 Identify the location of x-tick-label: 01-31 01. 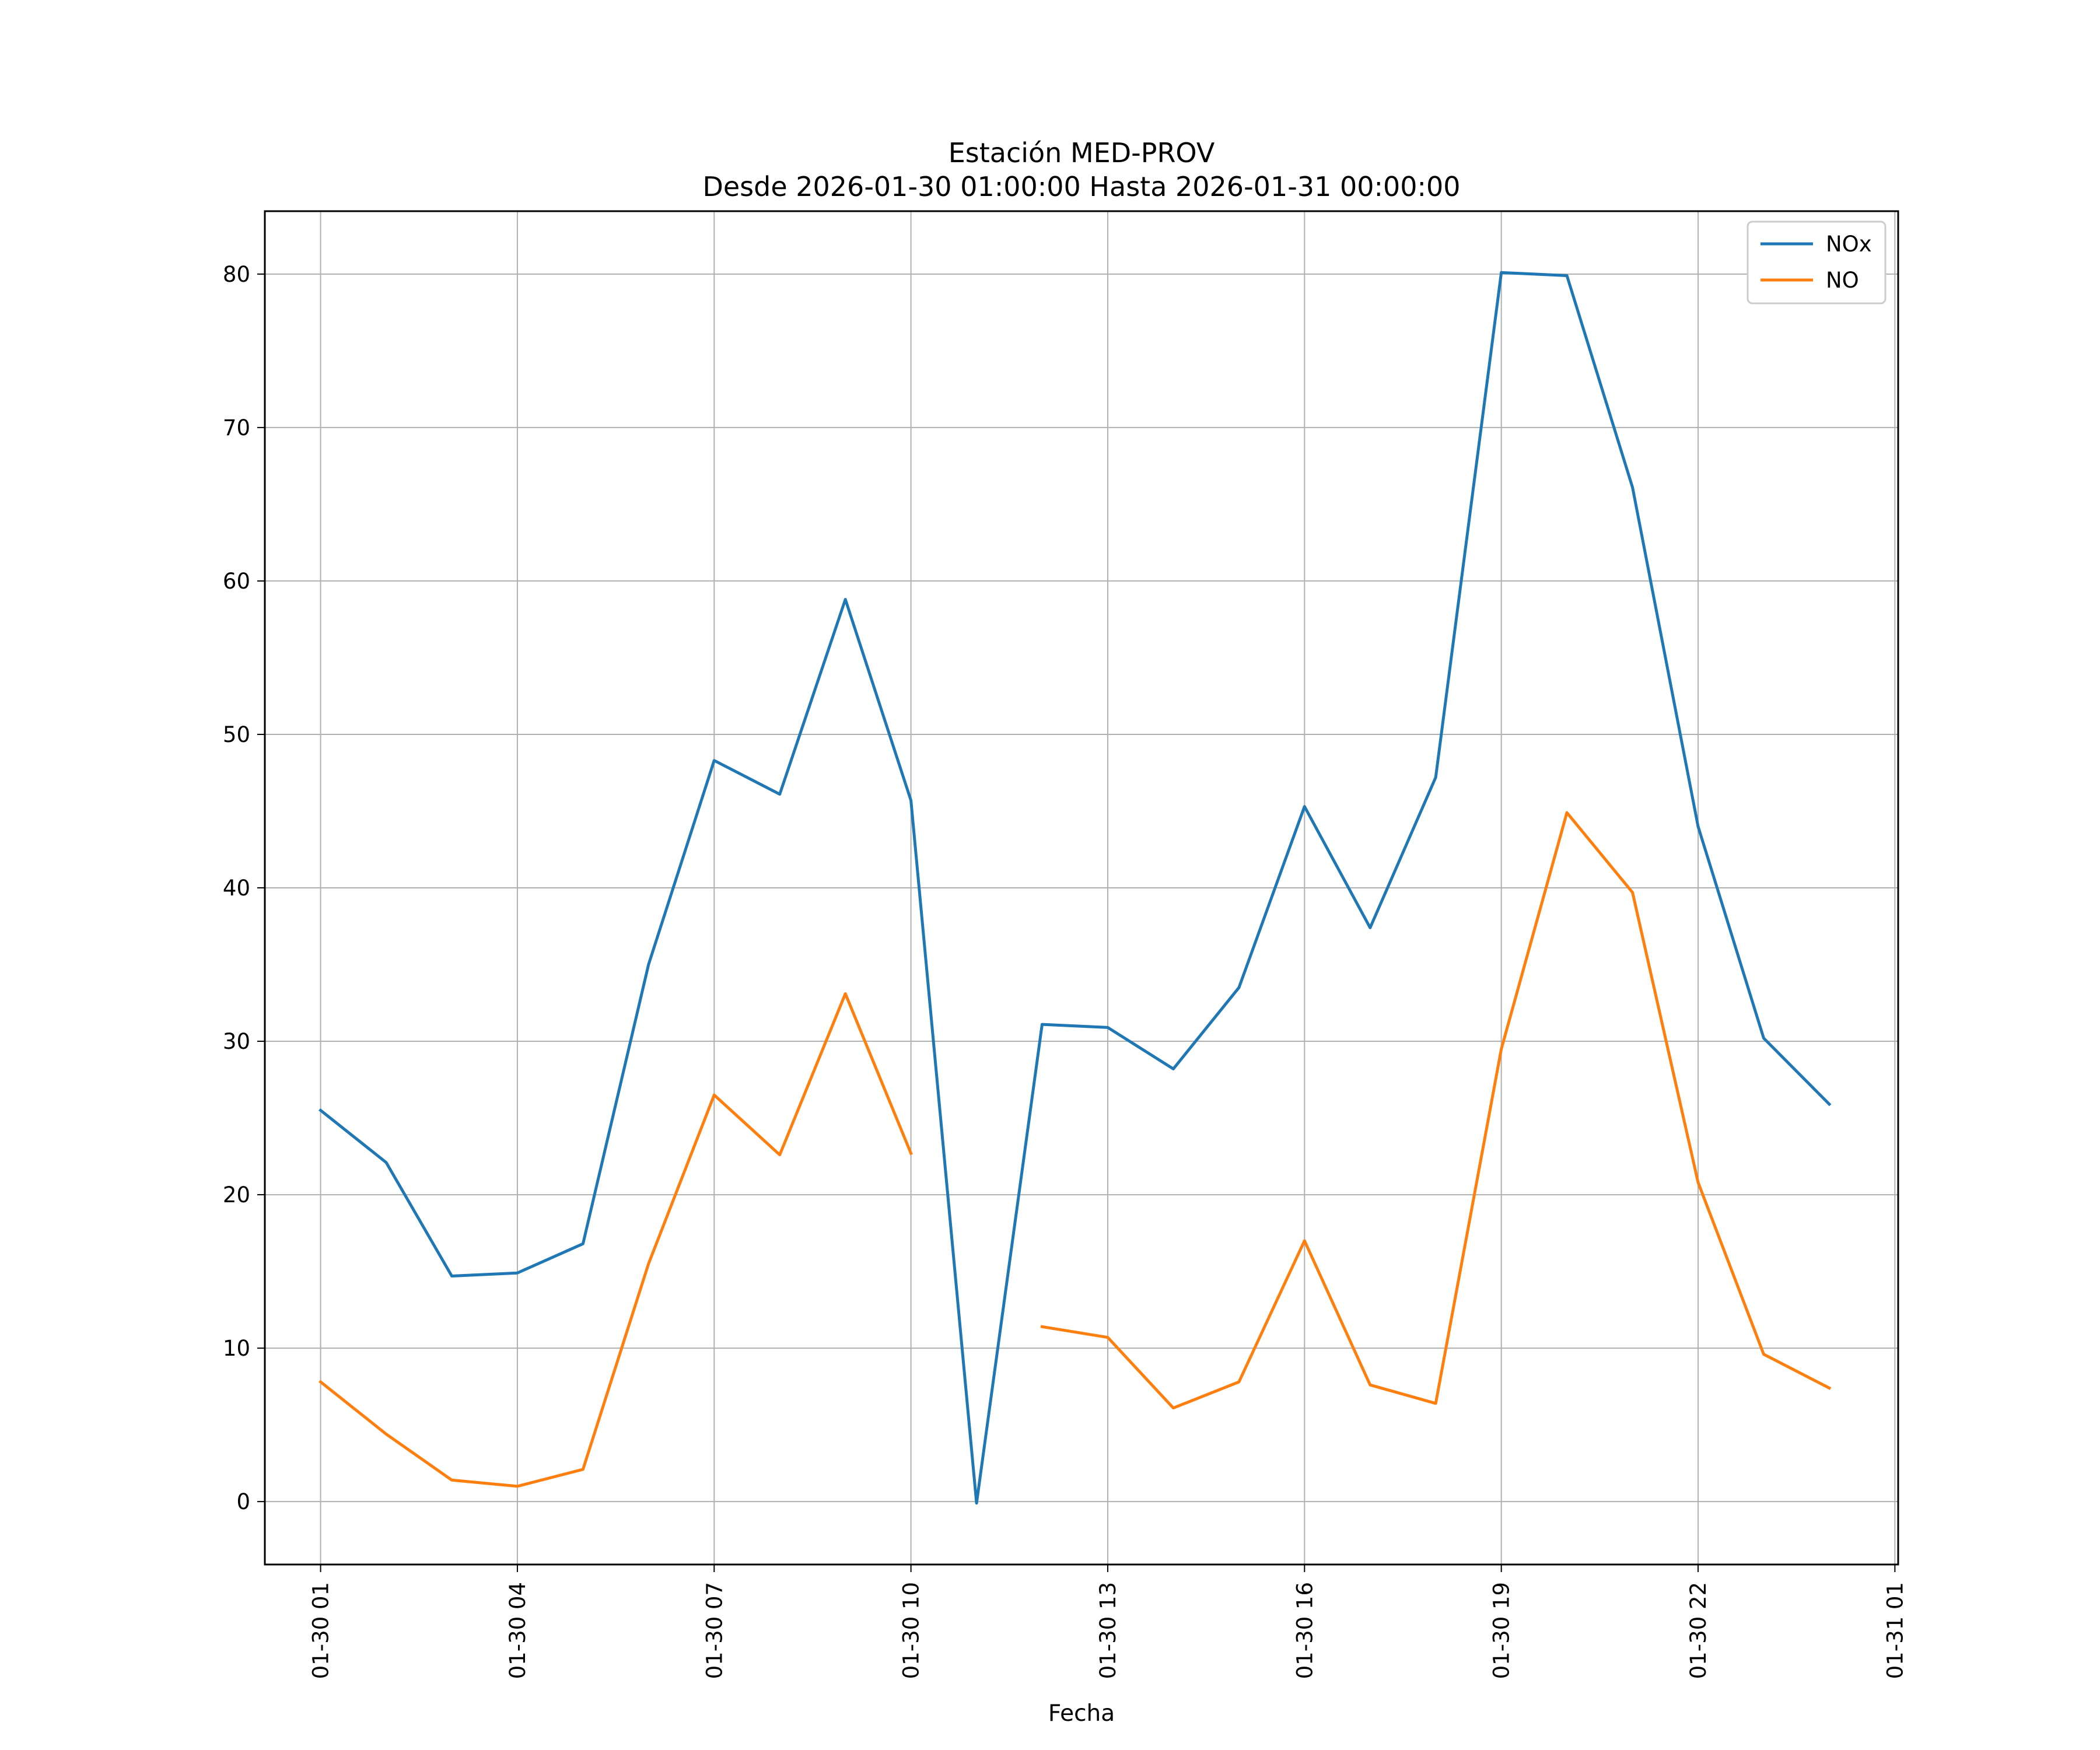
(1895, 1630).